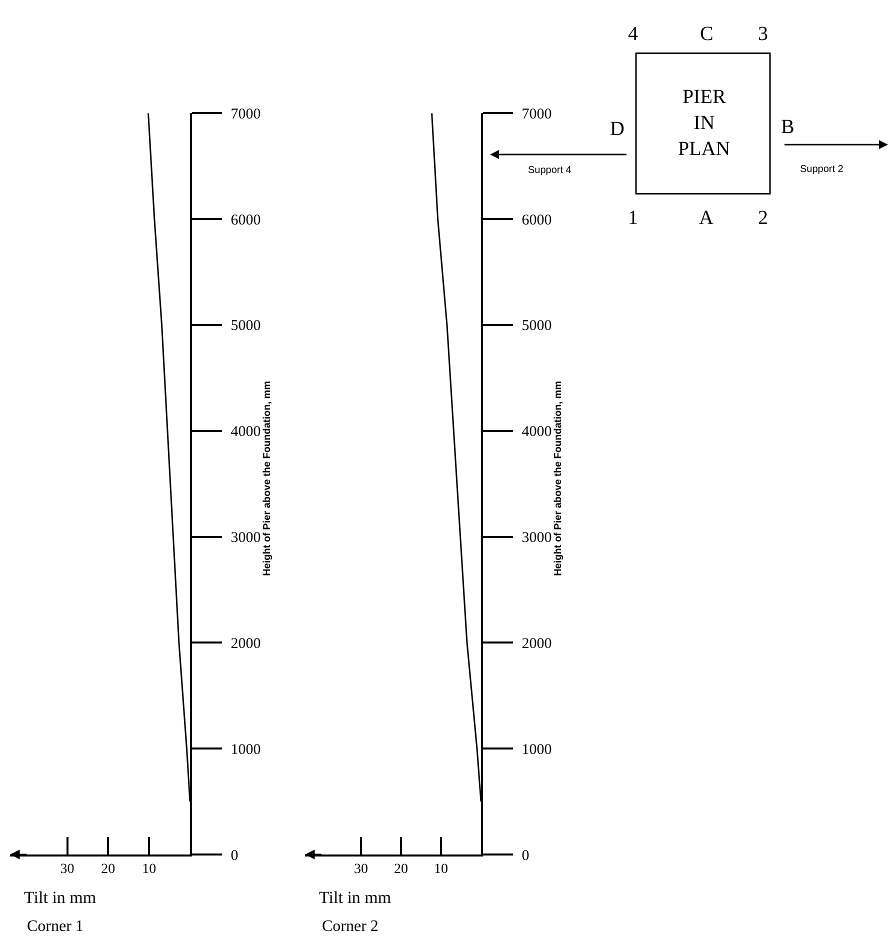 Image resolution: width=891 pixels, height=952 pixels. What do you see at coordinates (763, 218) in the screenshot?
I see `text: 2` at bounding box center [763, 218].